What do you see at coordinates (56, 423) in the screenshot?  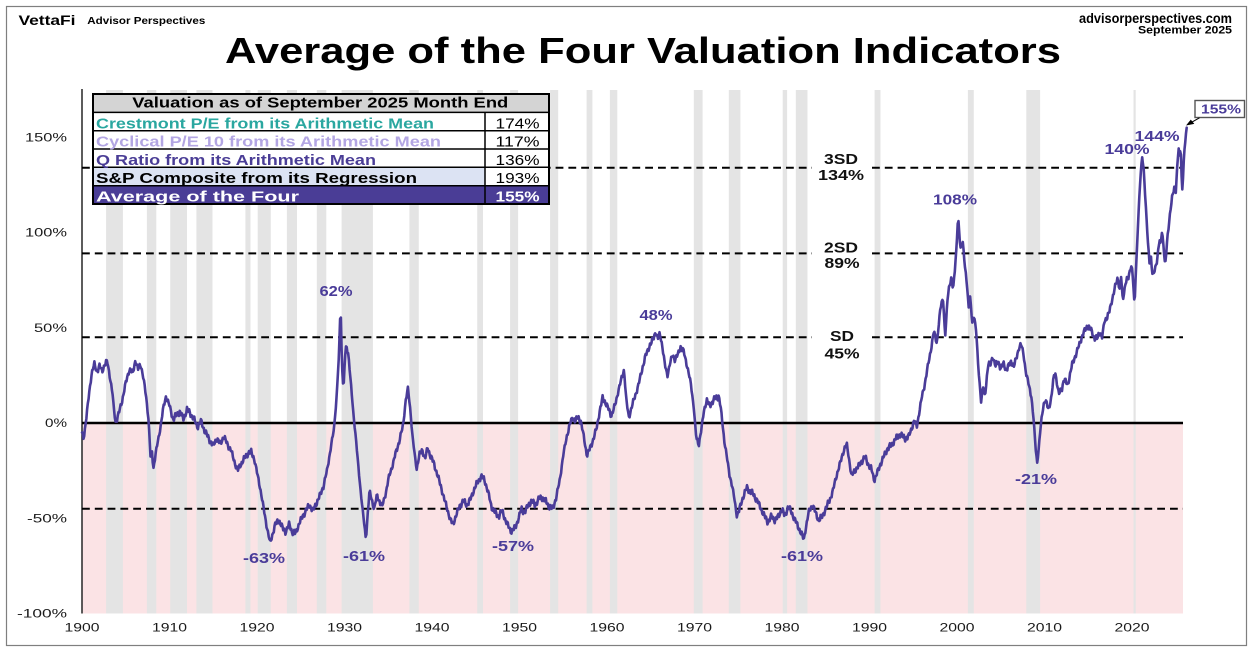 I see `svg-text: 0%` at bounding box center [56, 423].